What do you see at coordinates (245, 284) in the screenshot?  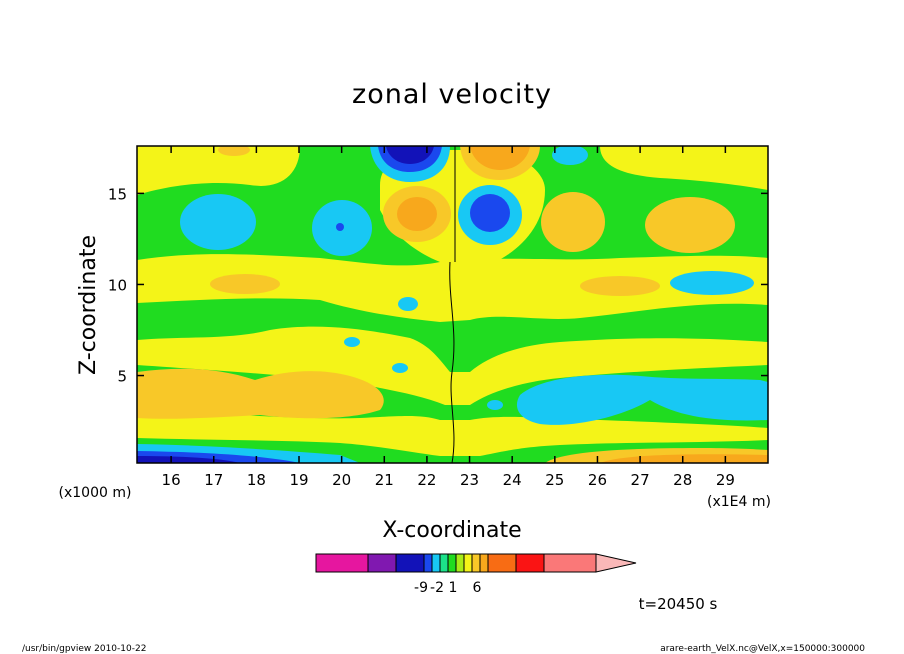 I see `band-orange-mid-left` at bounding box center [245, 284].